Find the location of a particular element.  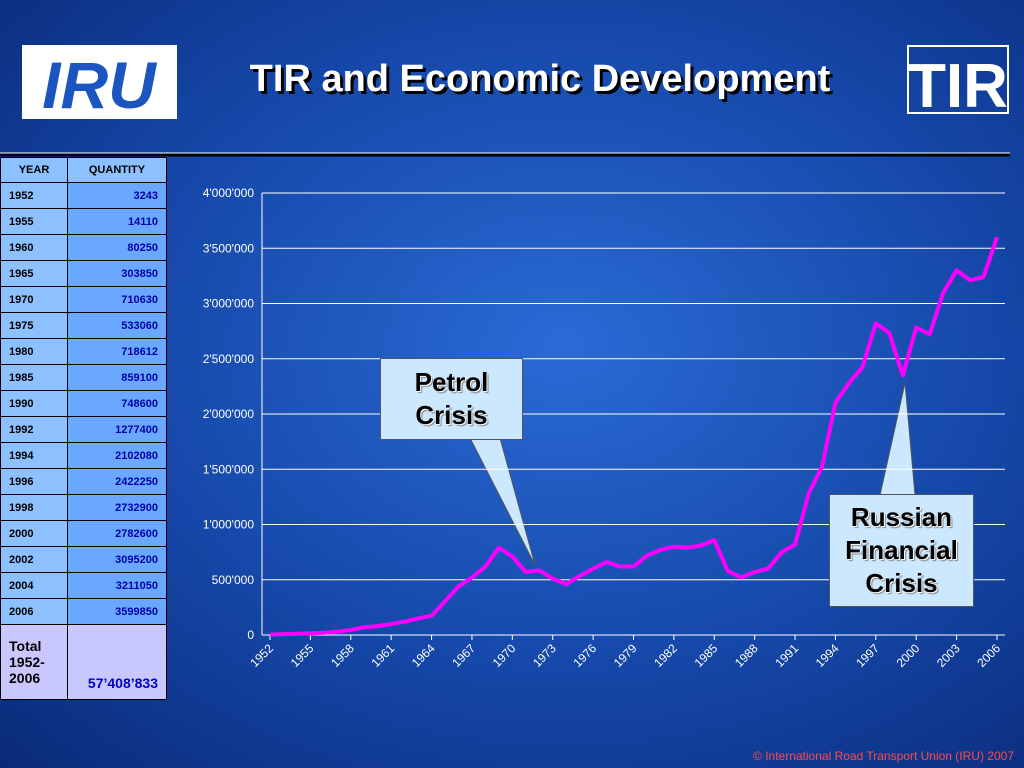

table-row: 1955 14110 is located at coordinates (83, 221).